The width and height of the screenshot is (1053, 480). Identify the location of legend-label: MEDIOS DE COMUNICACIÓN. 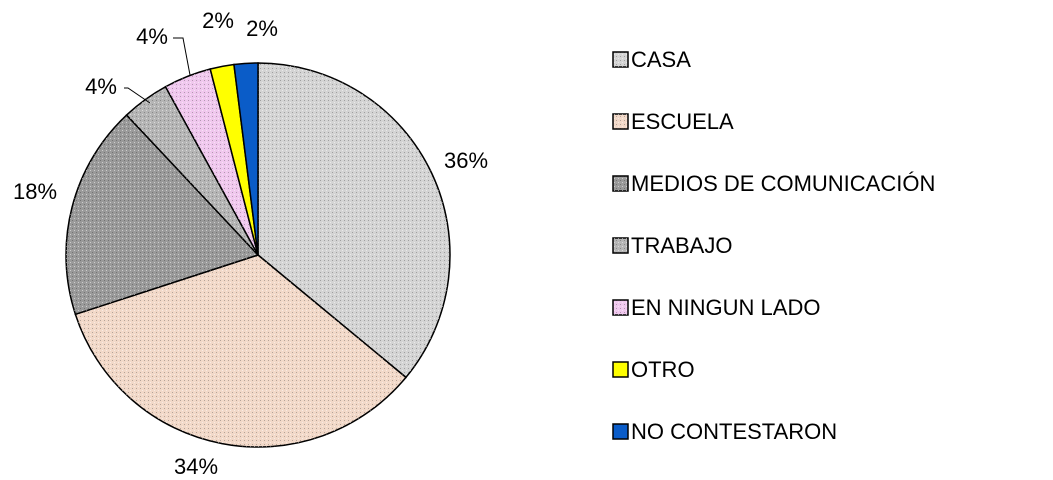
(783, 183).